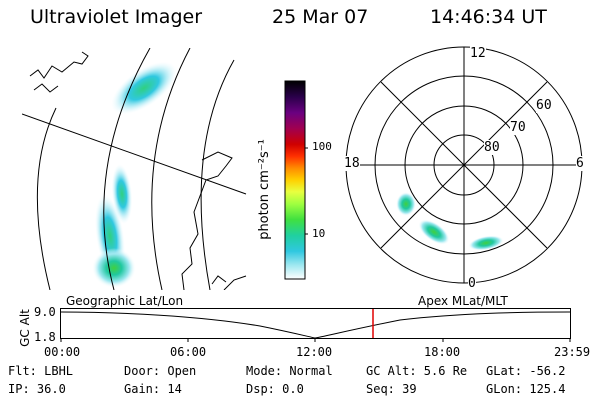  Describe the element at coordinates (478, 53) in the screenshot. I see `mlt-label-12: 12` at that location.